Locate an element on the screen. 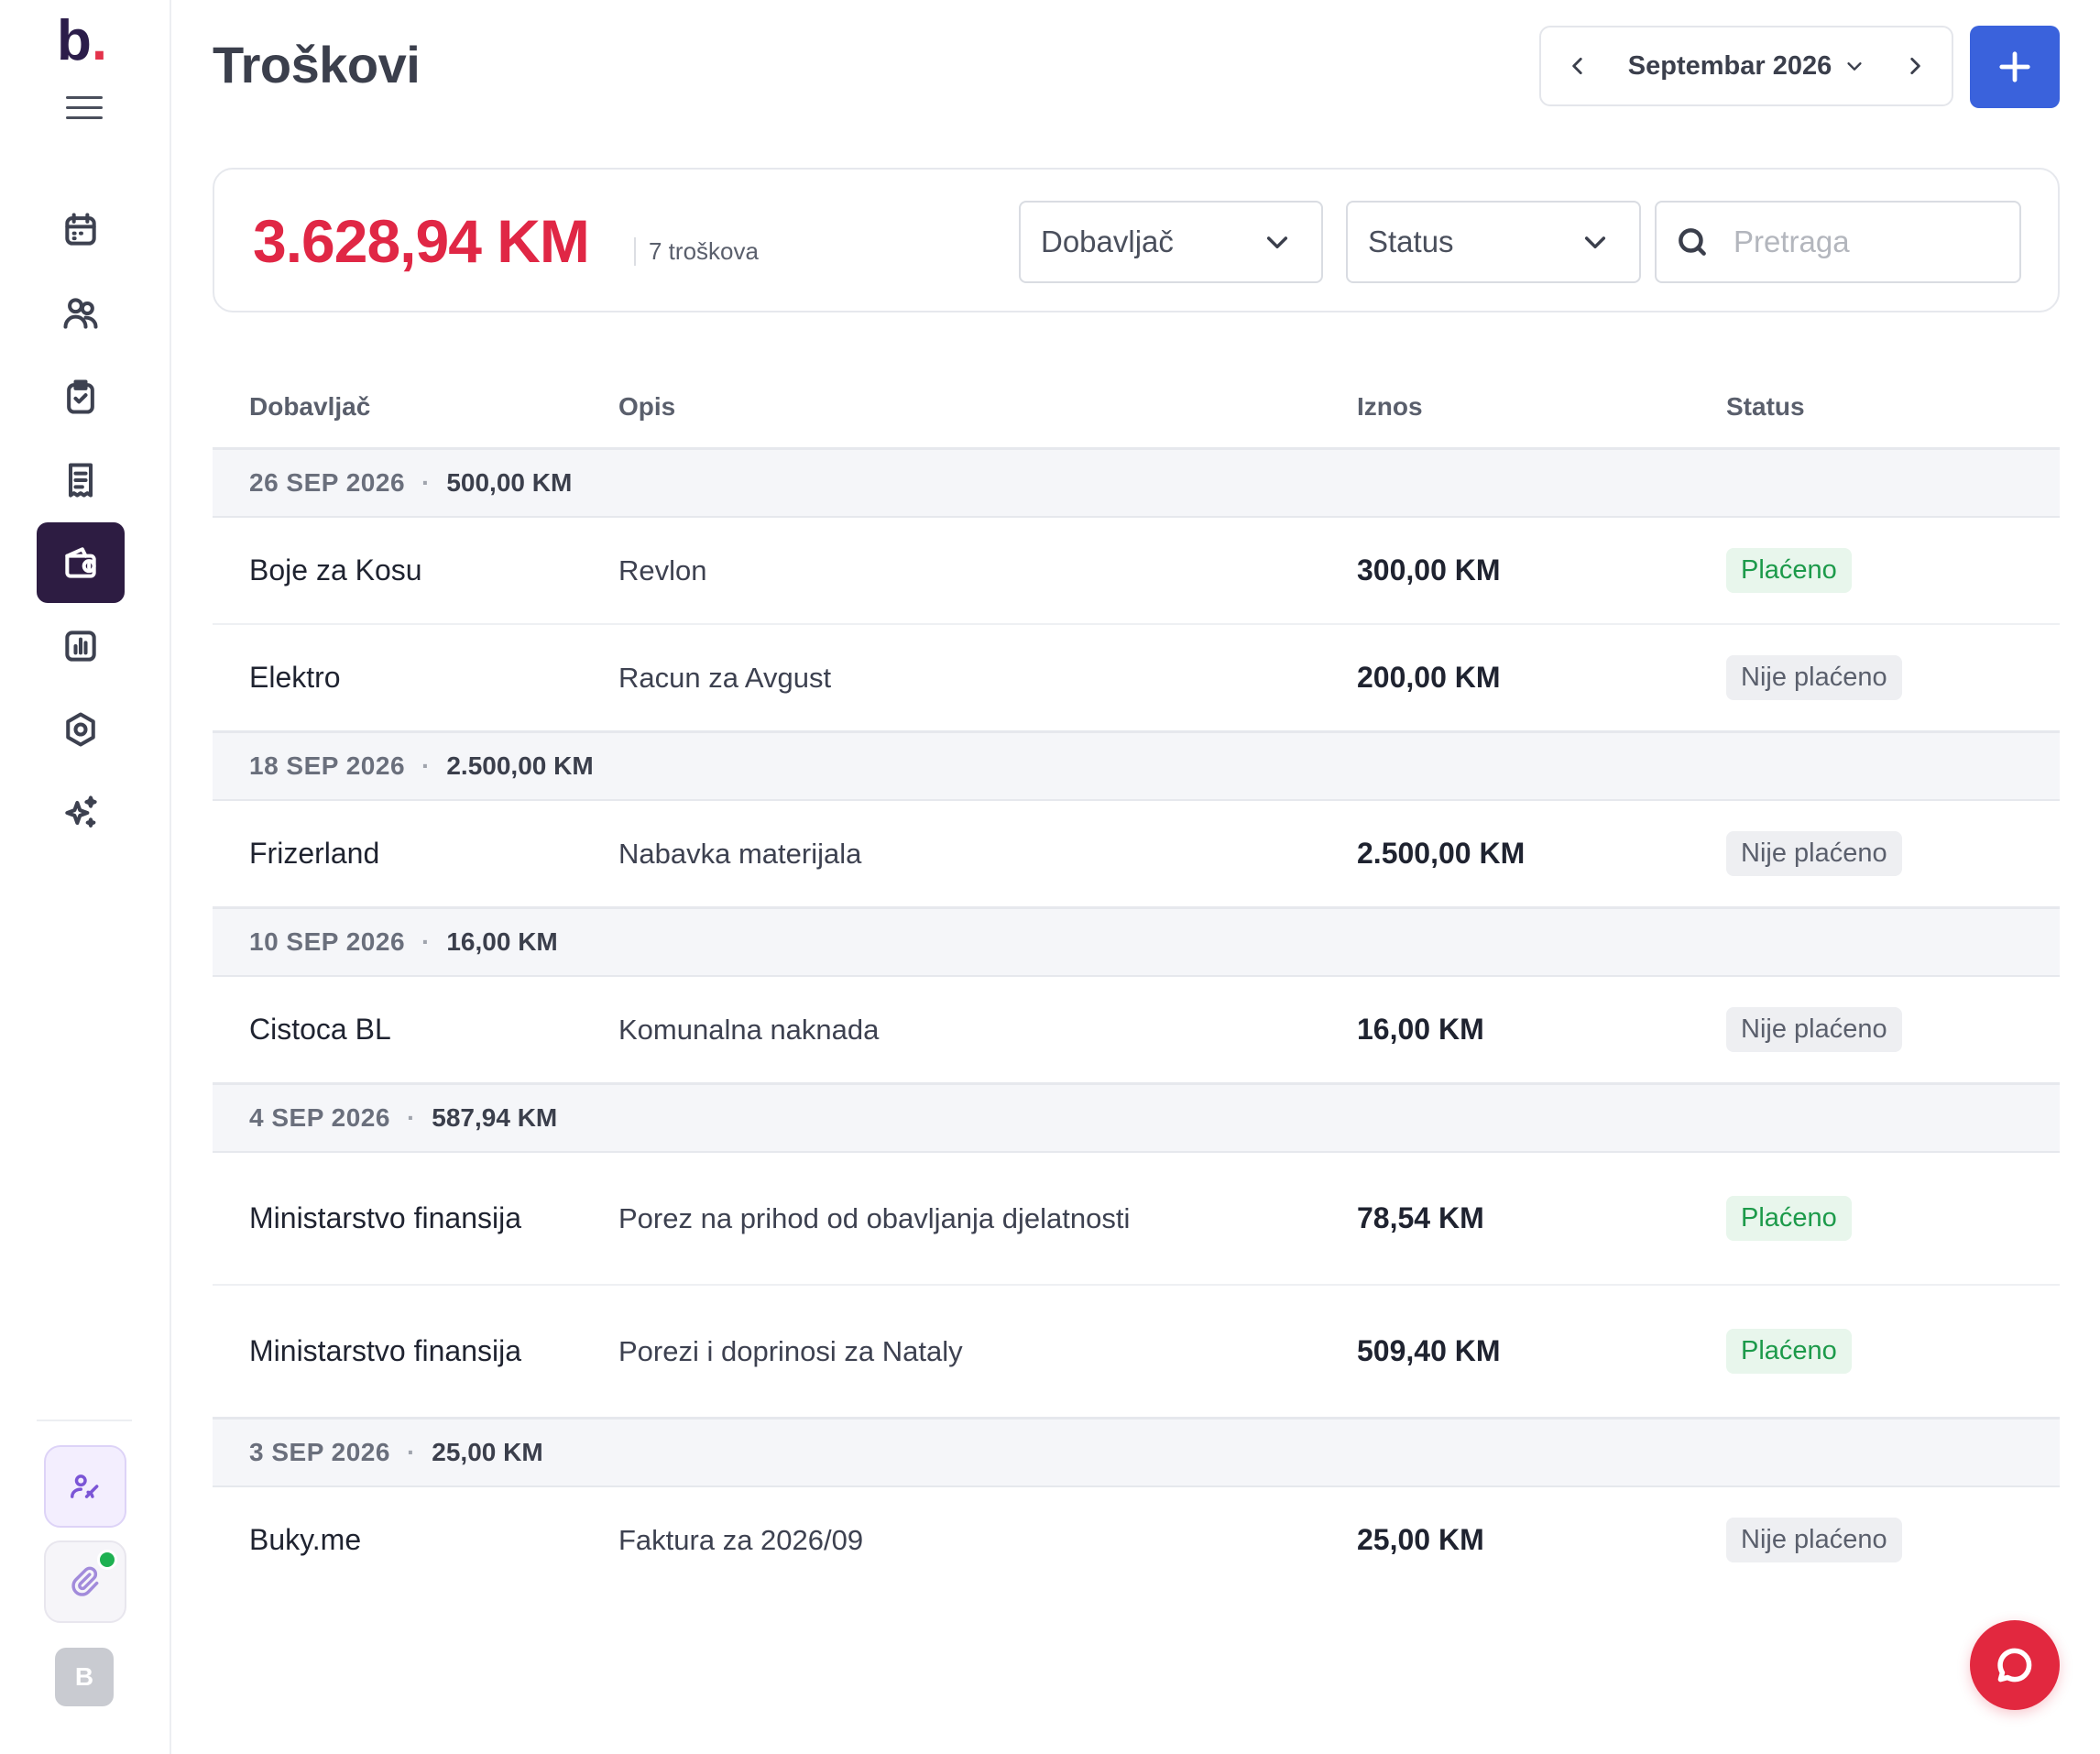  brand-logo: b. is located at coordinates (82, 40).